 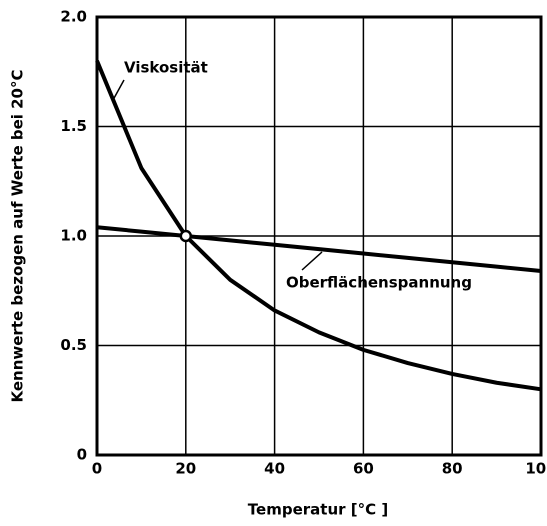 I want to click on series-label: Viskosität, so click(x=166, y=68).